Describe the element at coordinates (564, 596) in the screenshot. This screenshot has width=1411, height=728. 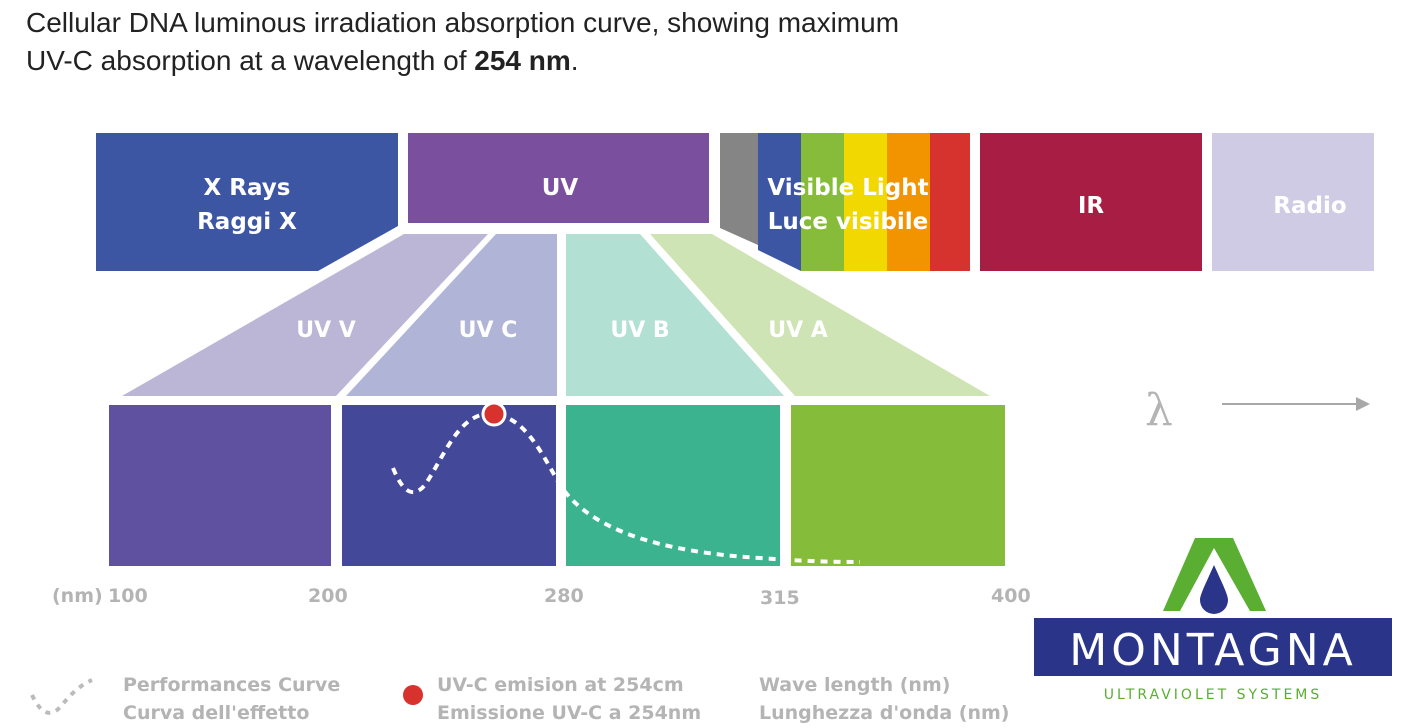
I see `tick-280: 280` at that location.